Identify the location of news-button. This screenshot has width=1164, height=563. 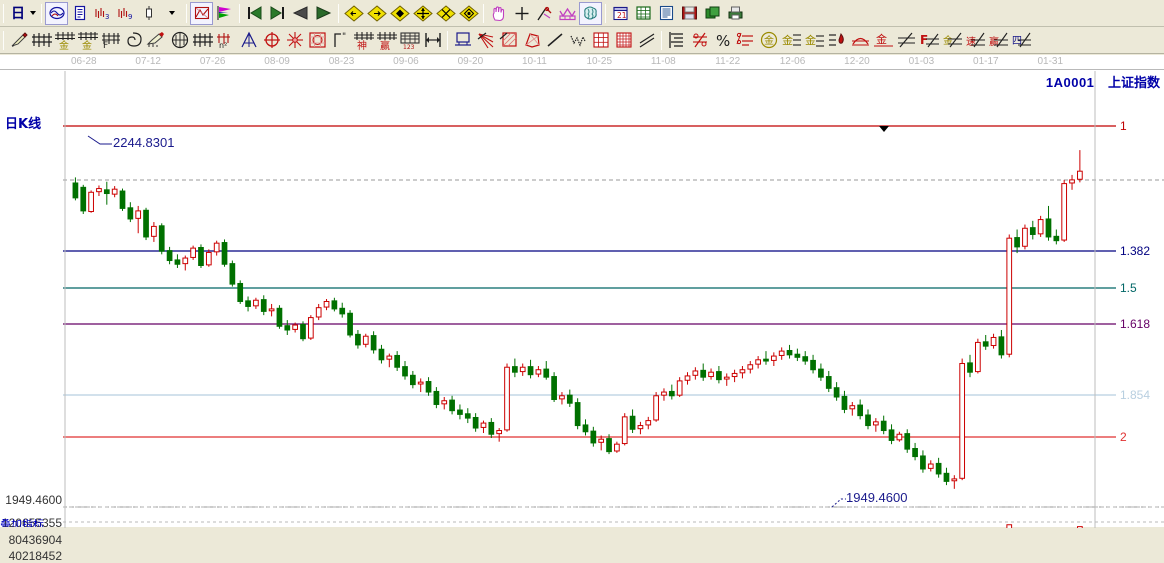
(666, 13).